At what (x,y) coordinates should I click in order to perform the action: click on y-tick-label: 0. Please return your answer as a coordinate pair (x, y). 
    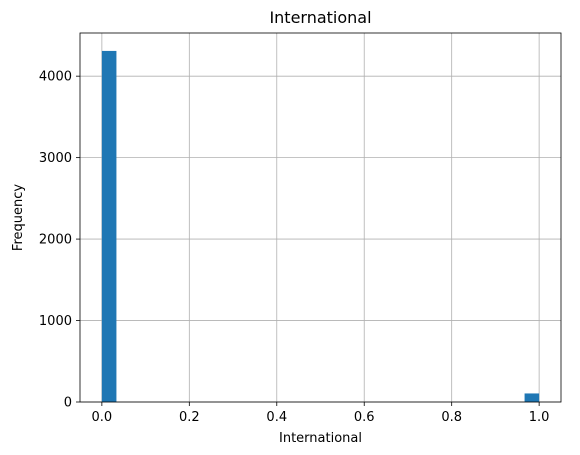
    Looking at the image, I should click on (68, 403).